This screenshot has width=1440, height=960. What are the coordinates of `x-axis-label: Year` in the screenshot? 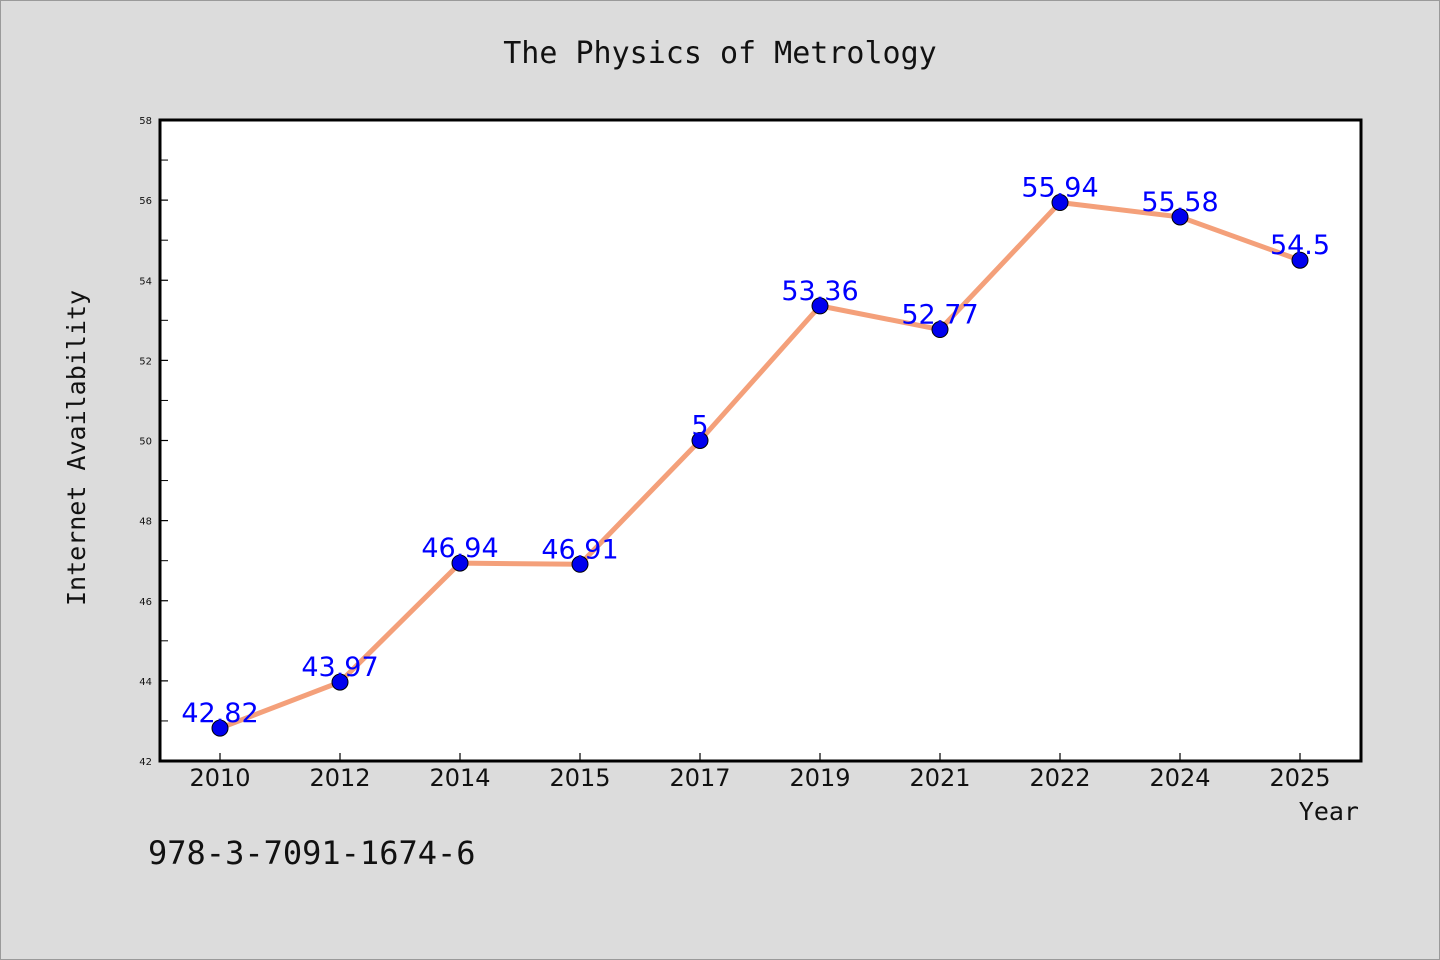 It's located at (1329, 811).